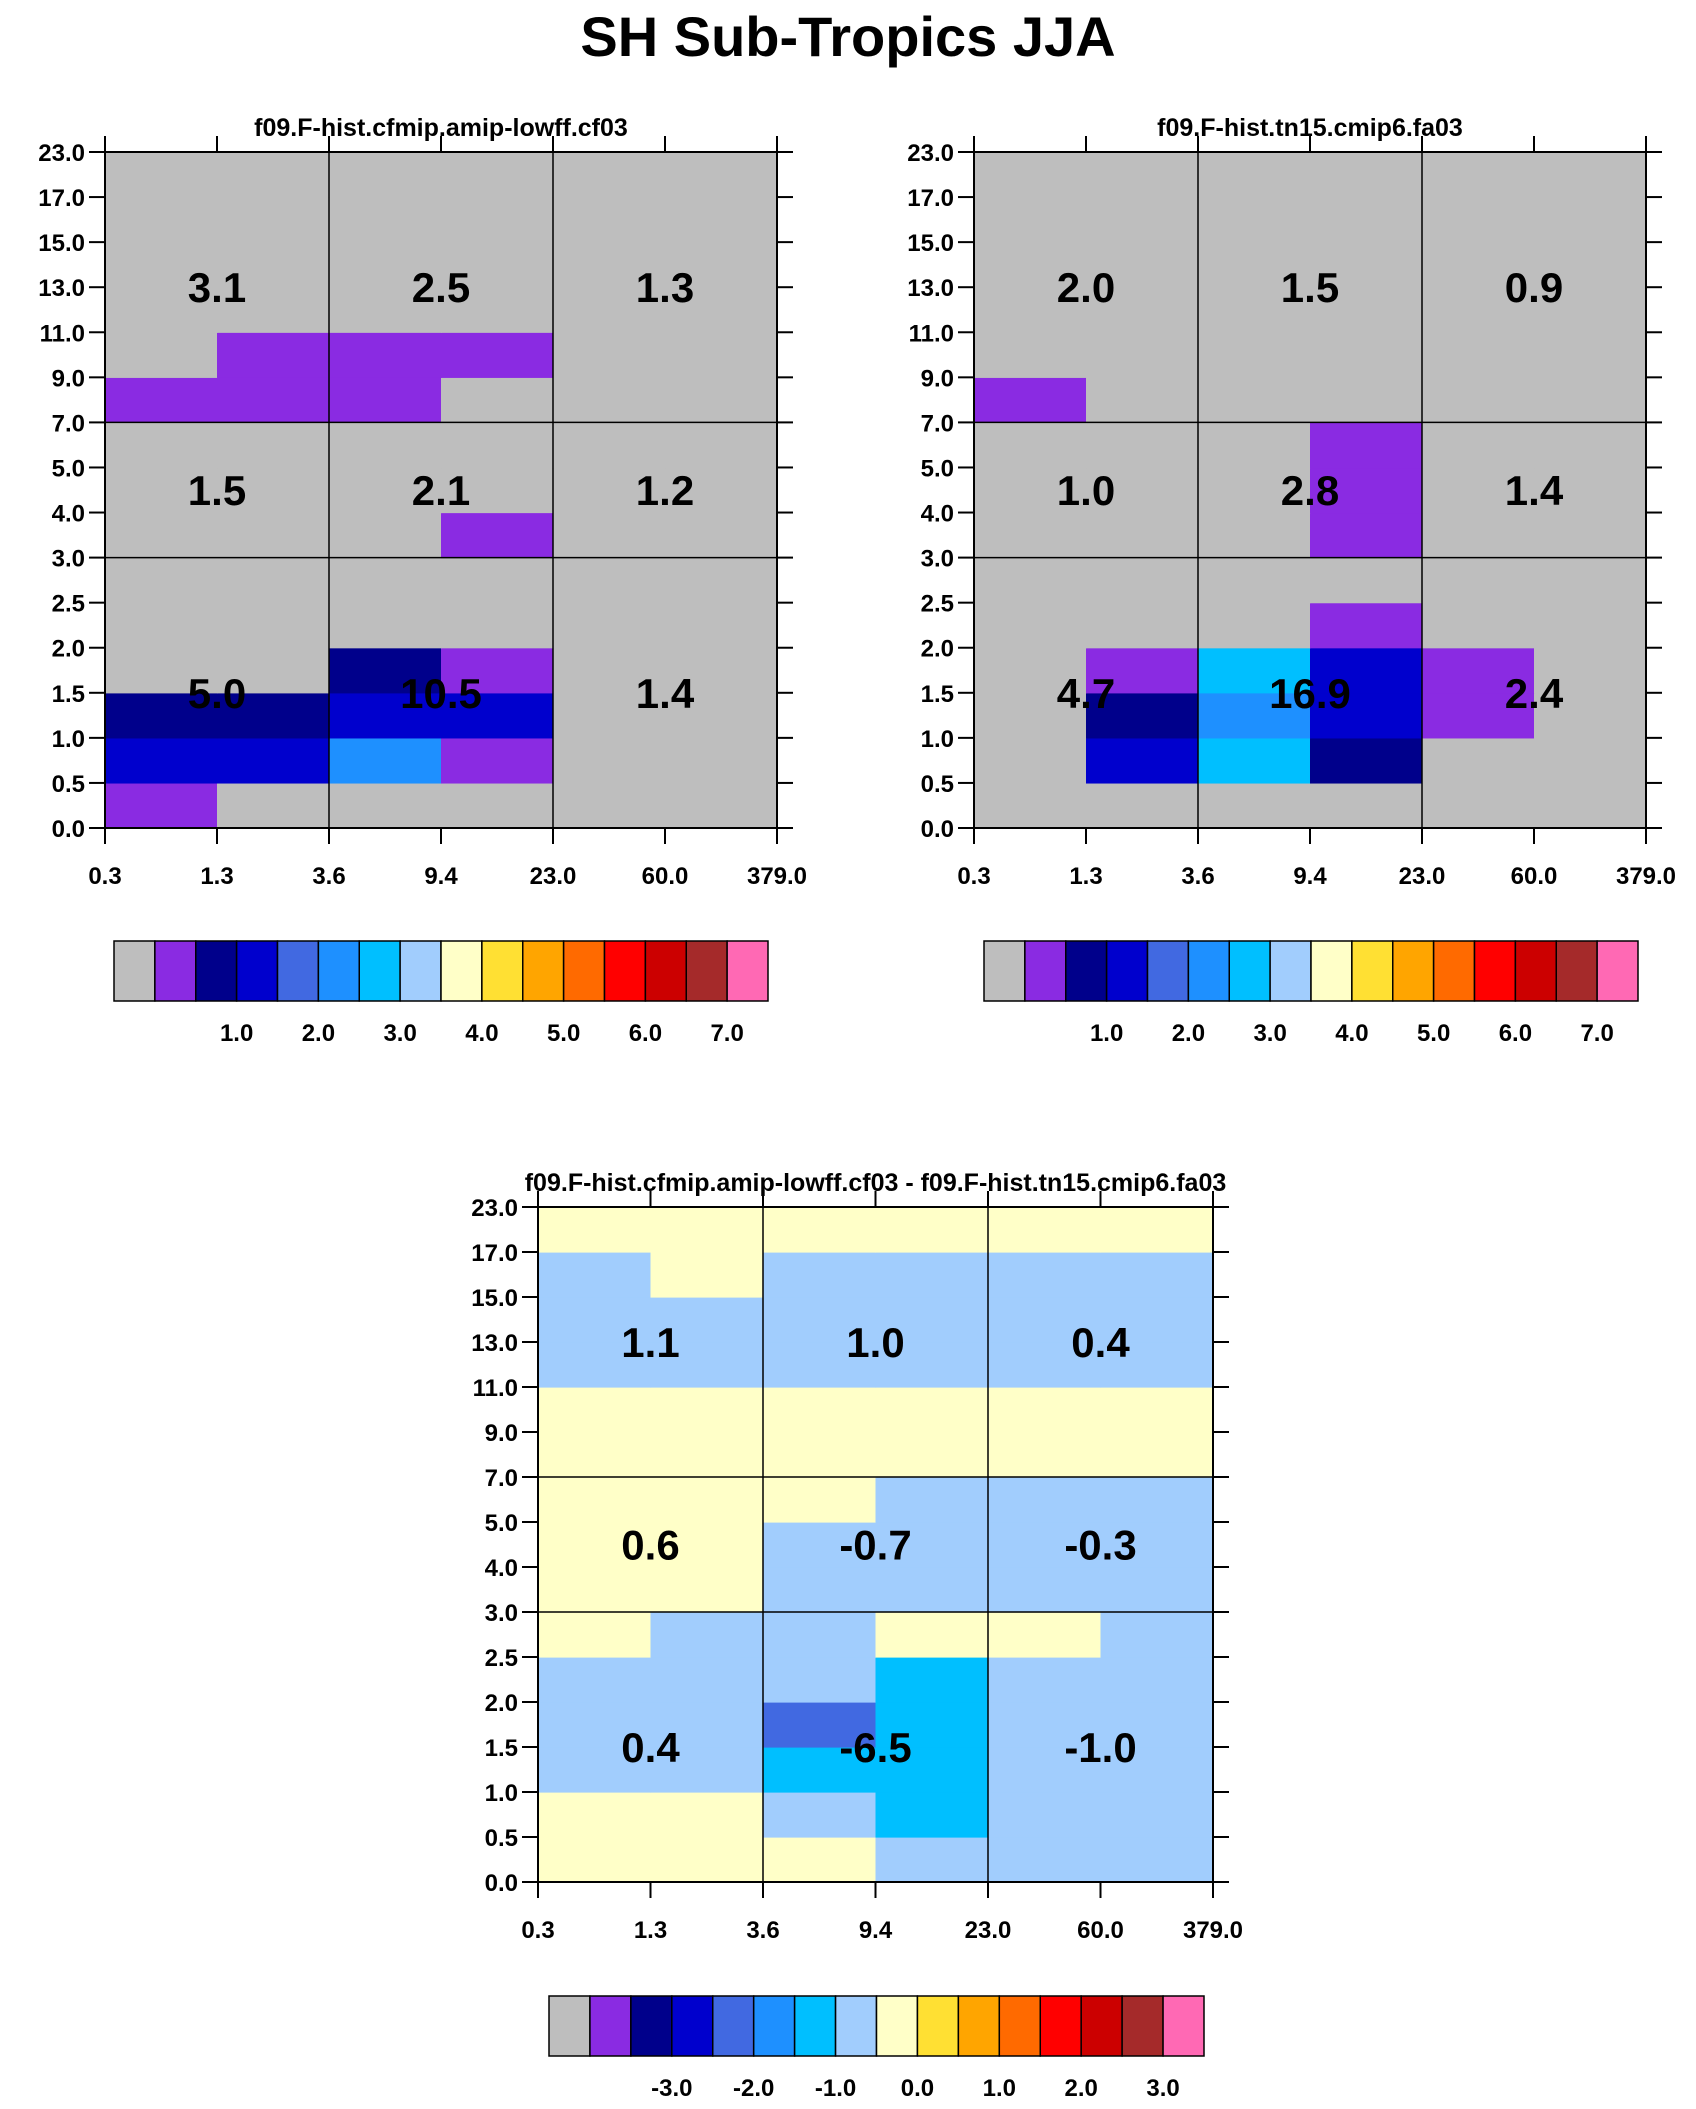 The image size is (1696, 2109). What do you see at coordinates (1269, 1033) in the screenshot?
I see `legend-label: 3.0` at bounding box center [1269, 1033].